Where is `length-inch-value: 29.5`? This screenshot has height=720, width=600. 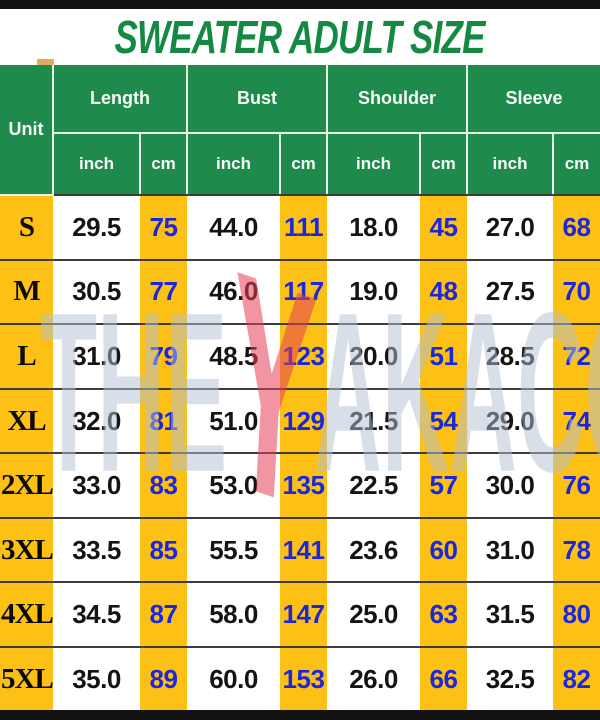
length-inch-value: 29.5 is located at coordinates (96, 228).